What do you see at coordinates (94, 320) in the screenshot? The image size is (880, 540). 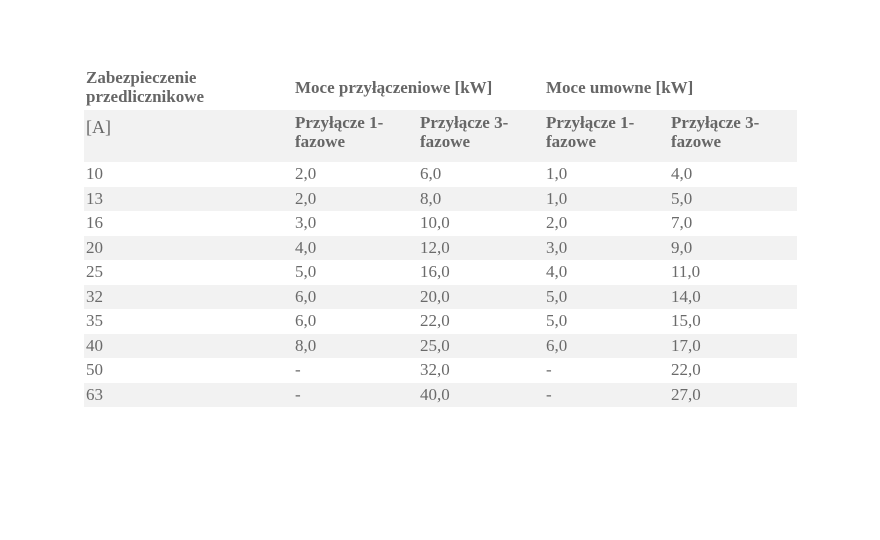 I see `cell-protection: 35` at bounding box center [94, 320].